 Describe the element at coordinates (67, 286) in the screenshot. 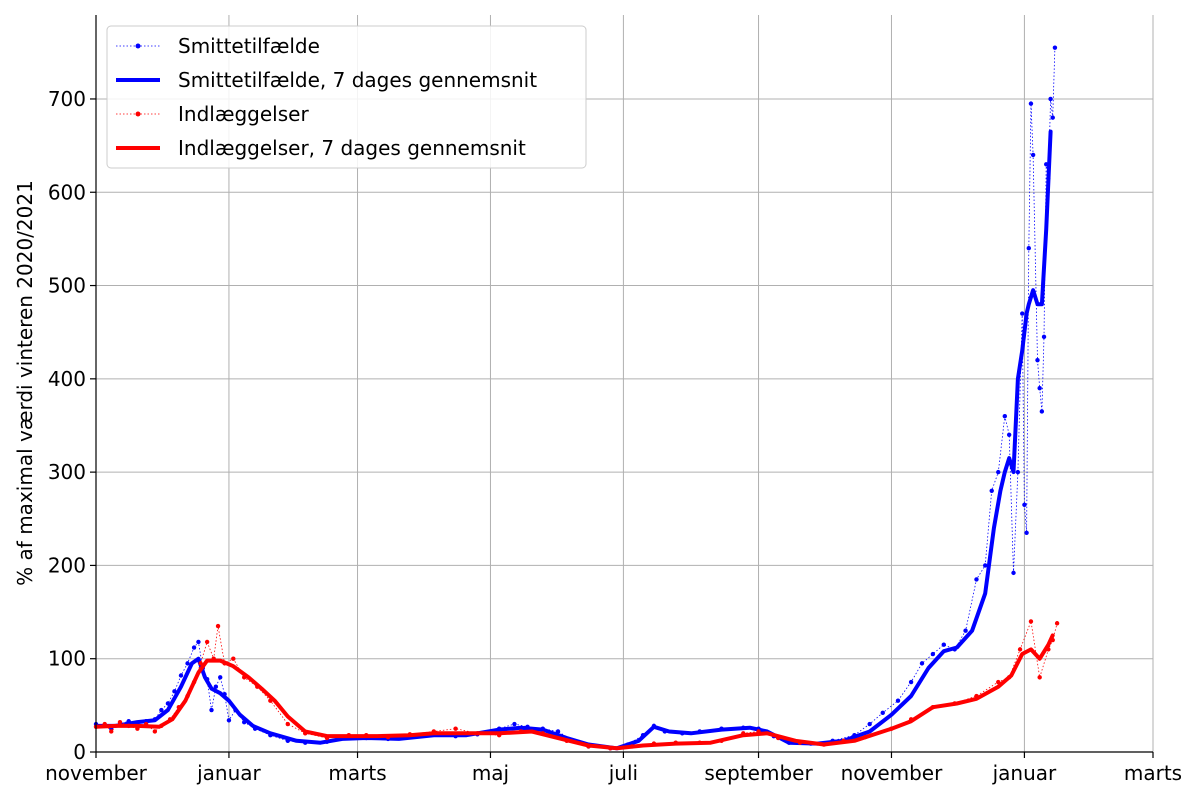

I see `y-tick-label: 500` at that location.